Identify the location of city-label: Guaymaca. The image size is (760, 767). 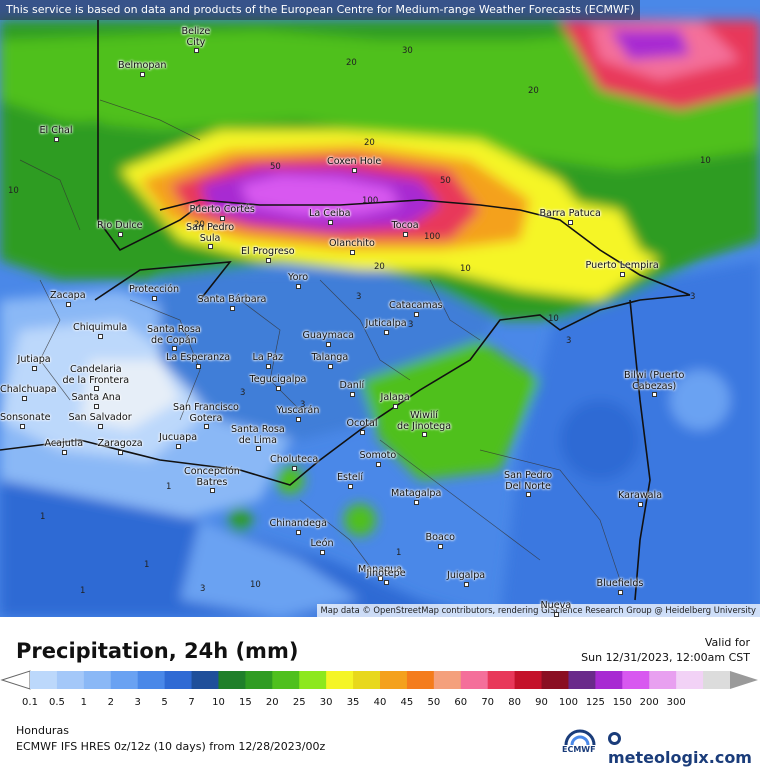
(328, 335).